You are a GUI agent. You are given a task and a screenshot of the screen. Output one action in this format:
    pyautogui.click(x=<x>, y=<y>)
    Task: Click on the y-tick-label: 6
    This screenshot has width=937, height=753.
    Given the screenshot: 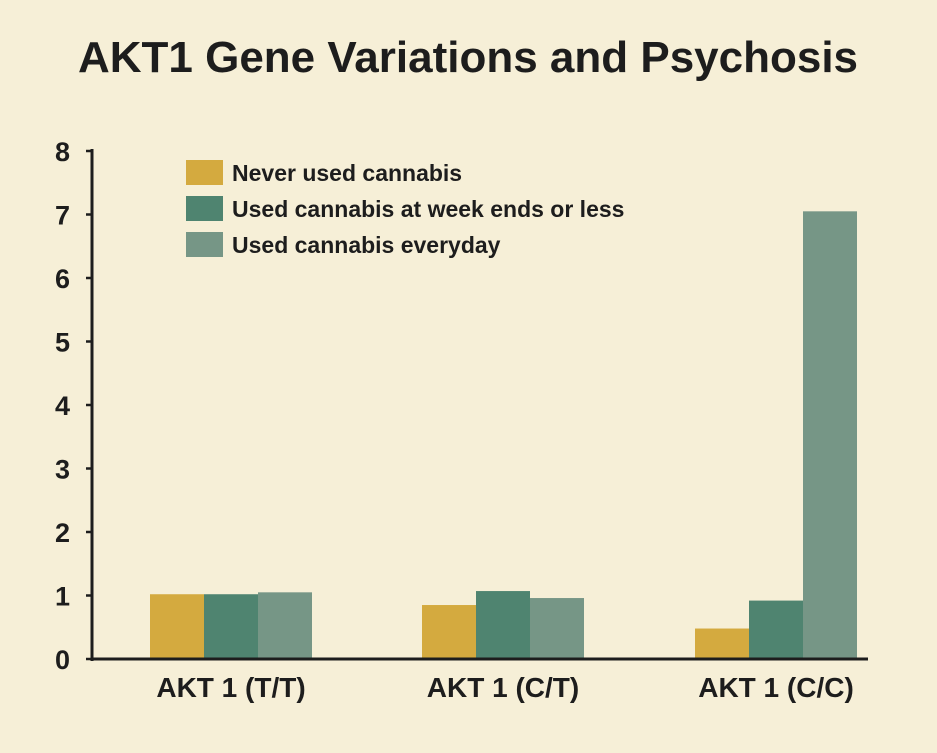 What is the action you would take?
    pyautogui.click(x=62, y=279)
    